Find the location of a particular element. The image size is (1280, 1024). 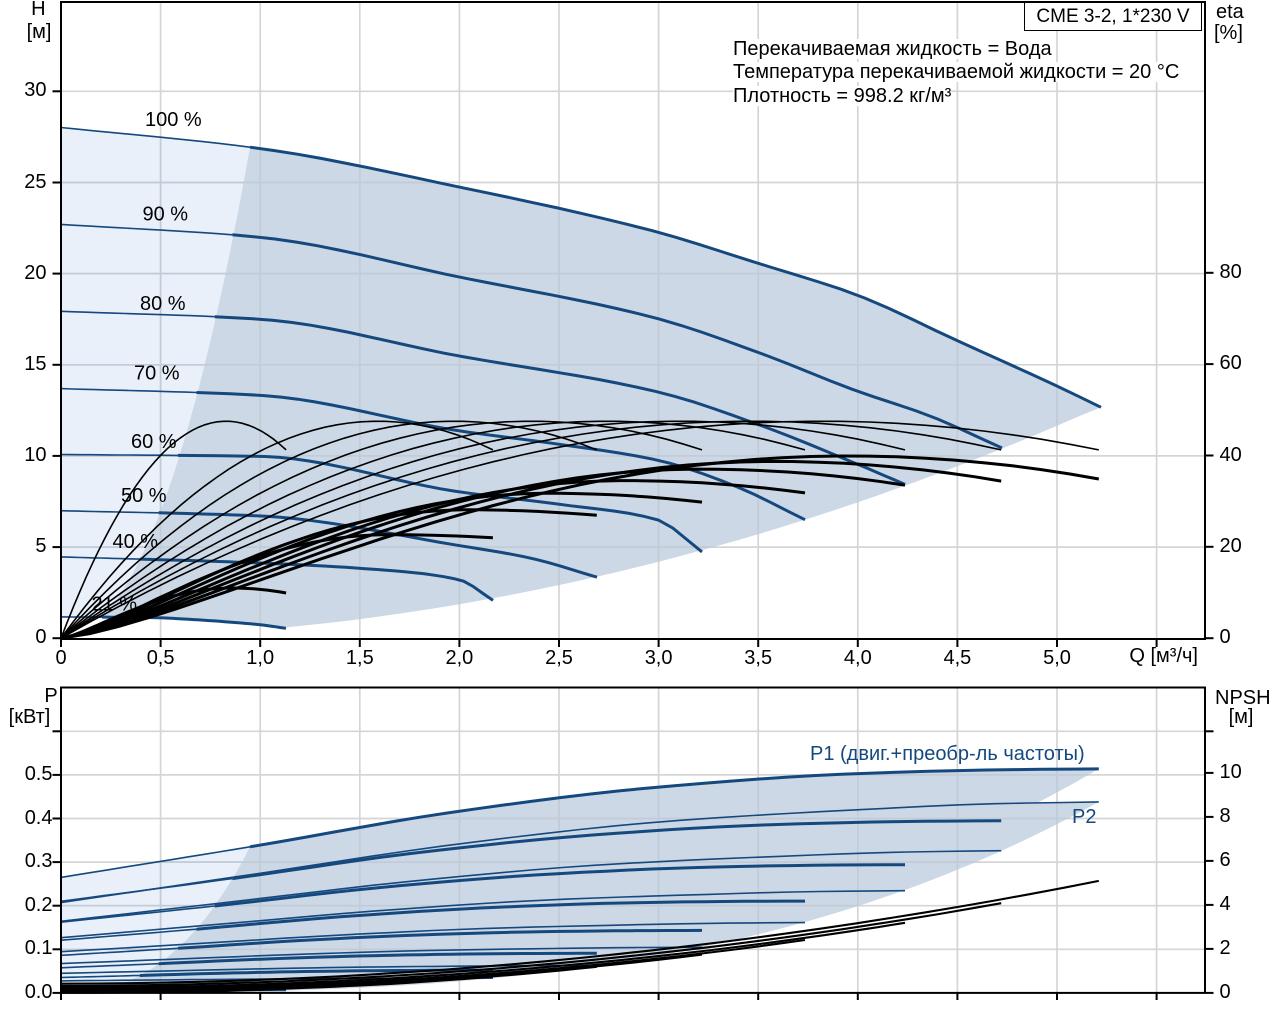

svg-text: 90 % is located at coordinates (166, 215).